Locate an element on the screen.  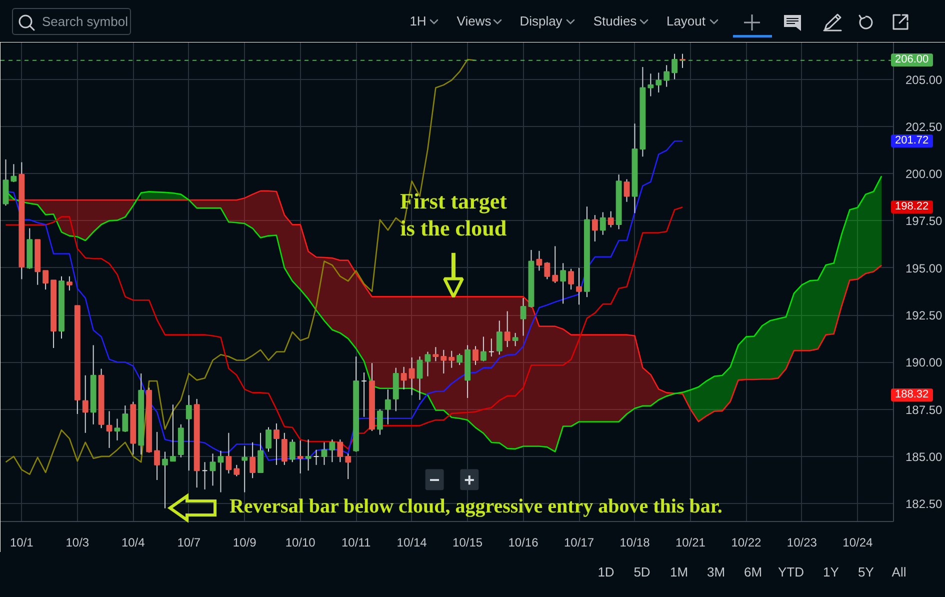
text: Studies is located at coordinates (615, 21).